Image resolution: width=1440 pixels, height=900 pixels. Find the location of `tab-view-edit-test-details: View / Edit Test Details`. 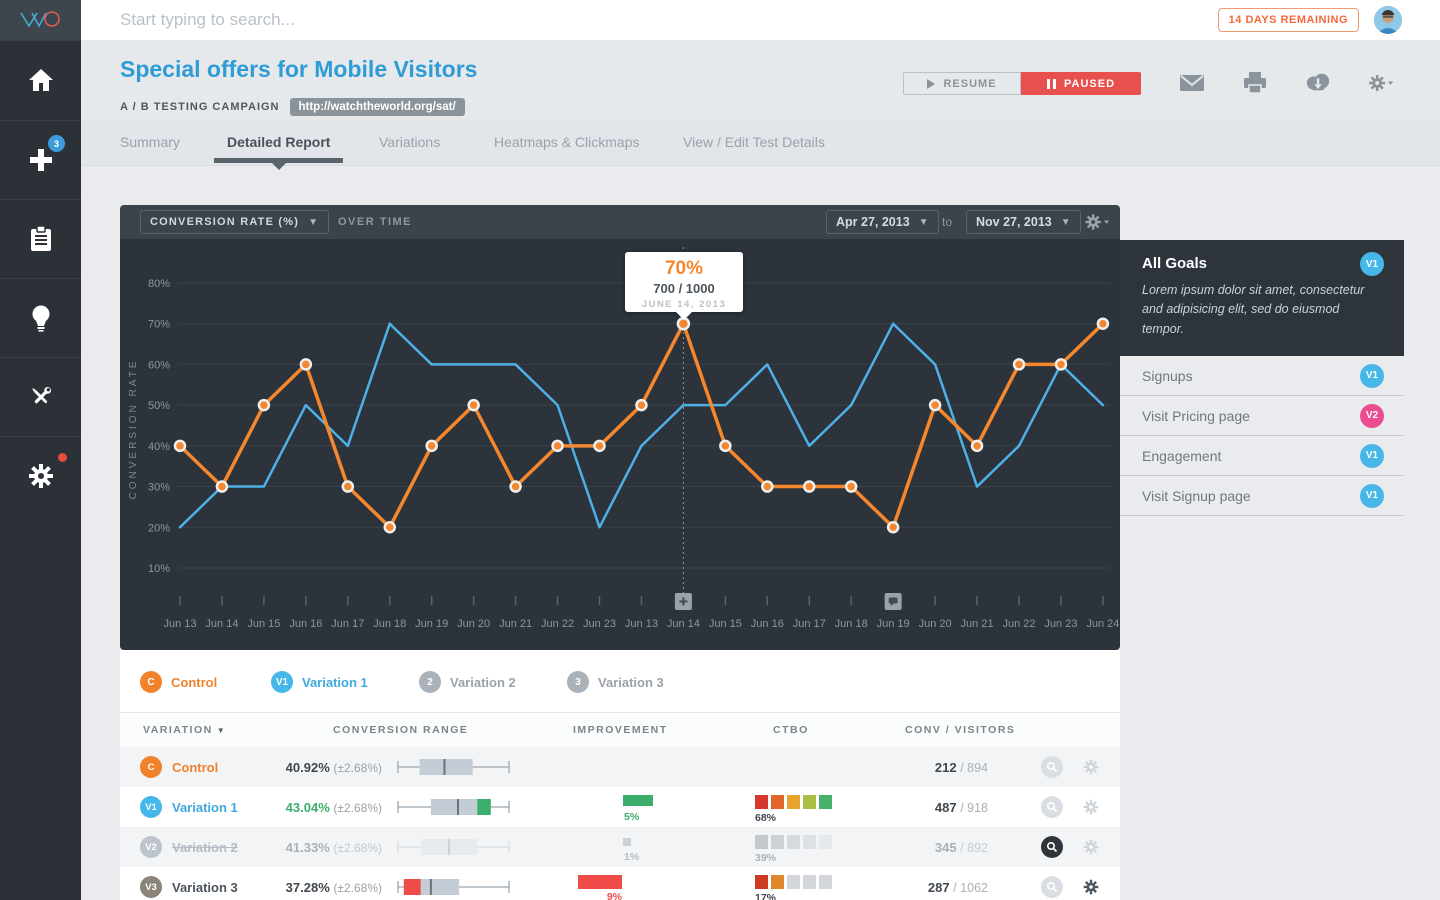

tab-view-edit-test-details: View / Edit Test Details is located at coordinates (754, 142).